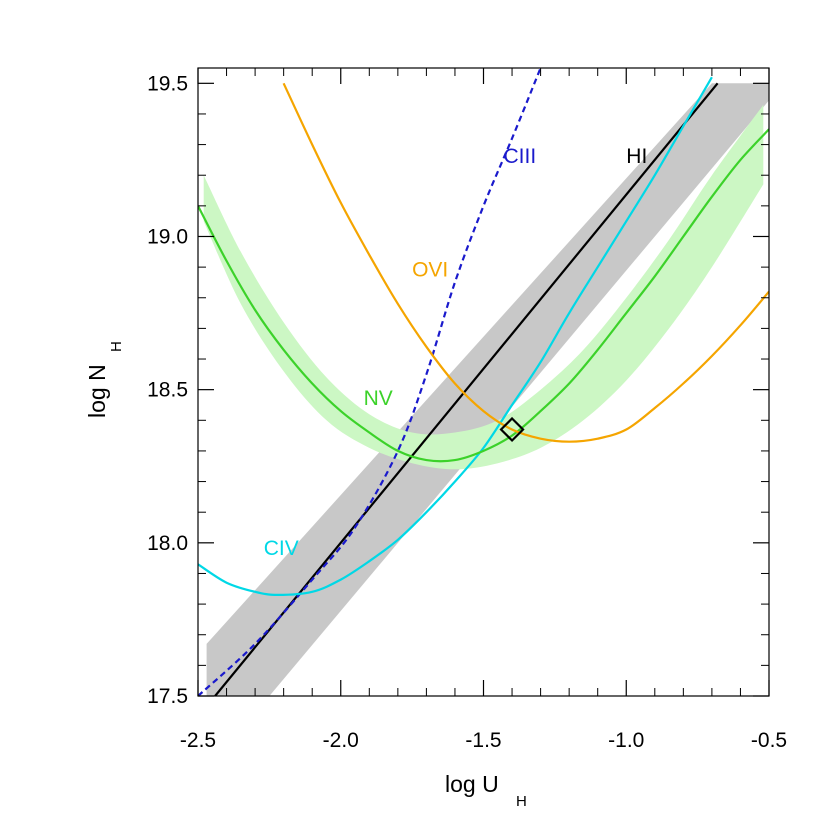 Image resolution: width=830 pixels, height=830 pixels. I want to click on y-tick-label: 19.5, so click(167, 83).